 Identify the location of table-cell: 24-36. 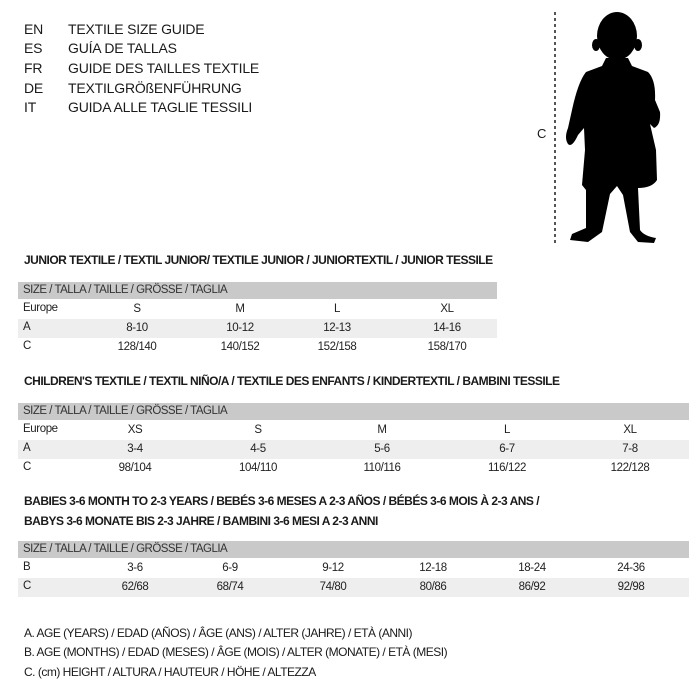
(631, 568).